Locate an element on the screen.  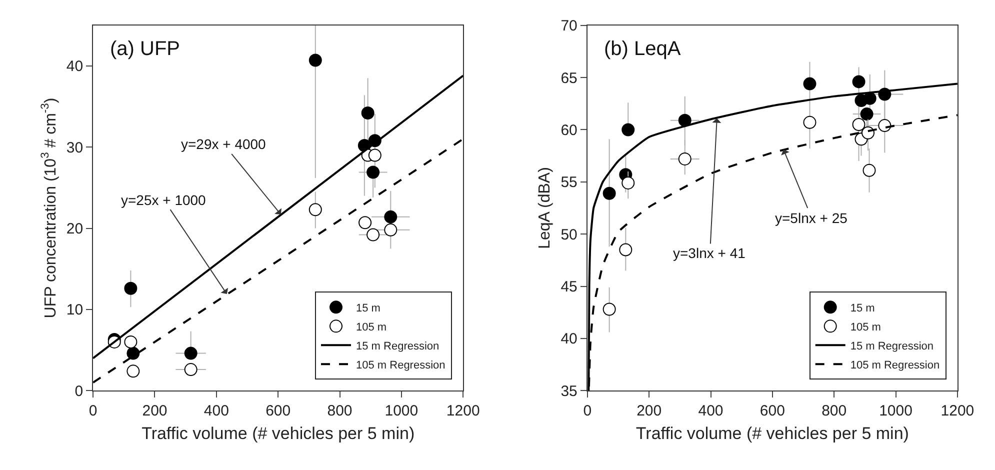
y-tick-label: 20 is located at coordinates (75, 229).